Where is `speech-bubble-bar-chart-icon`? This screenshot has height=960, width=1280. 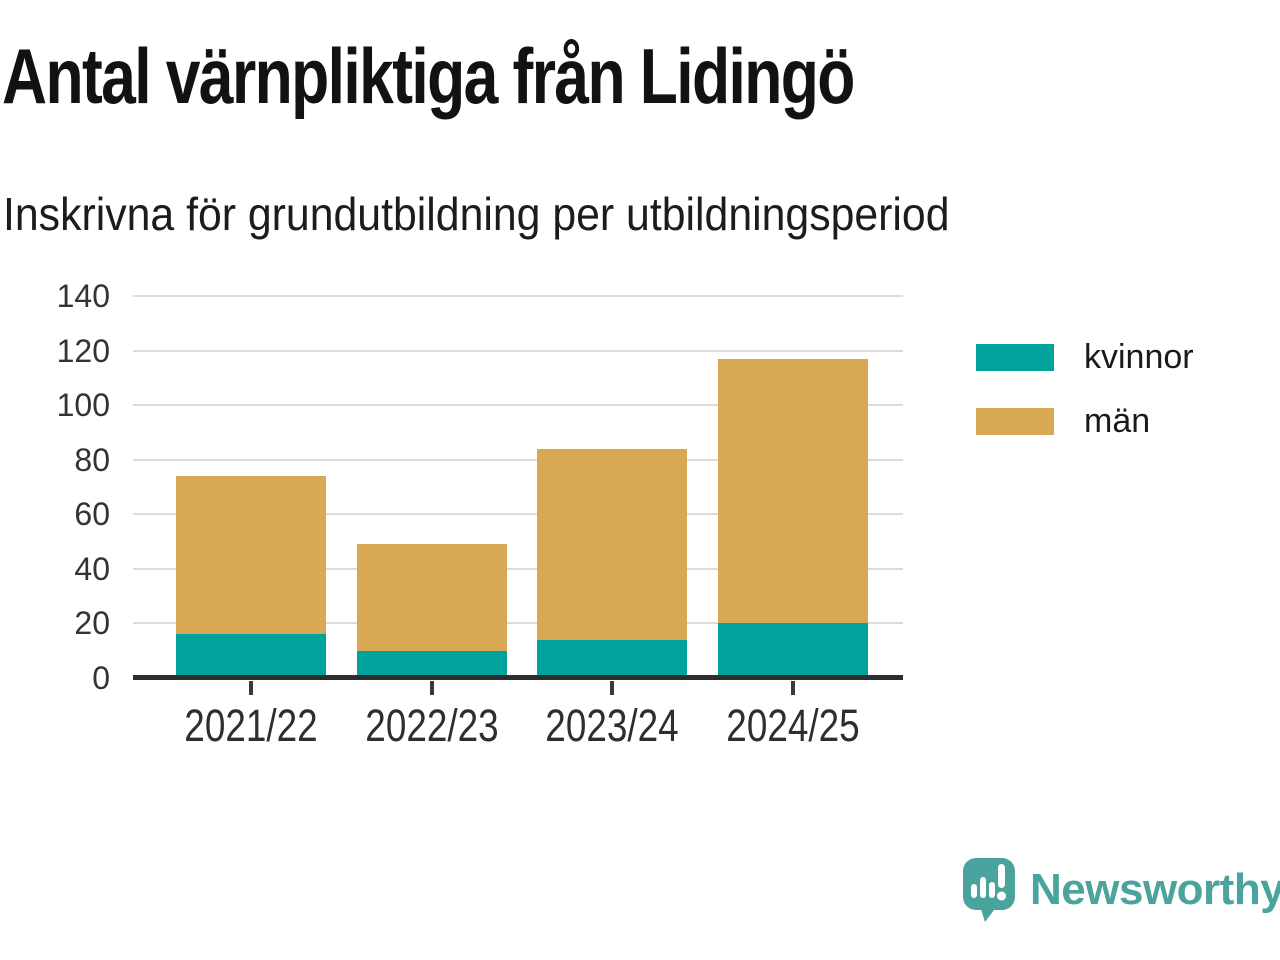 speech-bubble-bar-chart-icon is located at coordinates (989, 890).